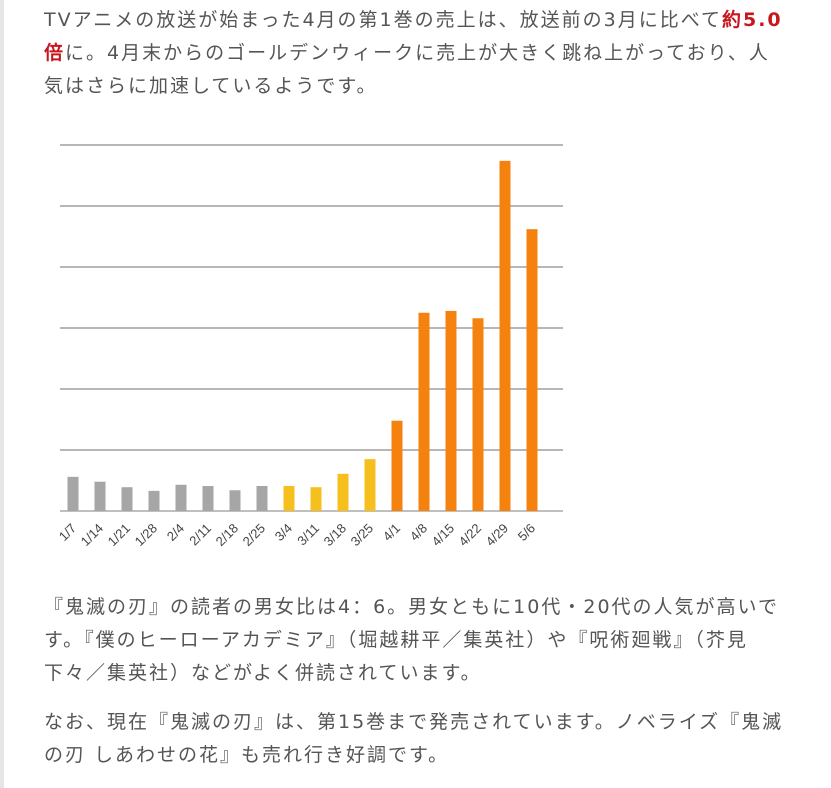  What do you see at coordinates (308, 535) in the screenshot?
I see `x-tick-label: 3/11` at bounding box center [308, 535].